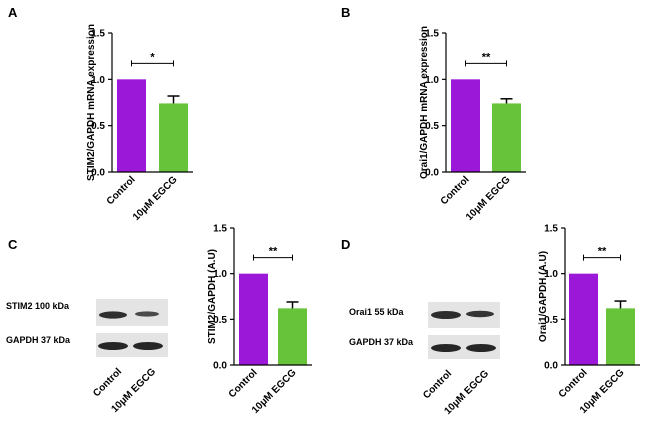 Image resolution: width=650 pixels, height=434 pixels. I want to click on blot-c-bottom-label: GAPDH 37 kDa, so click(38, 340).